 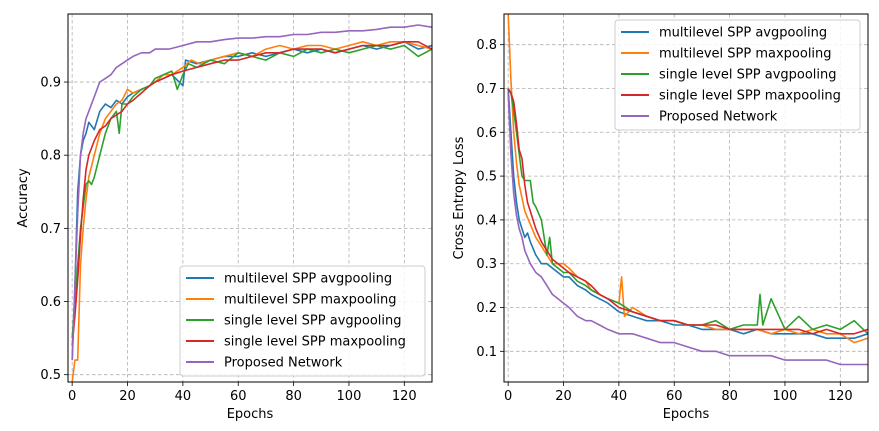 I want to click on loss-legend-entry: multilevel SPP avgpooling, so click(x=743, y=33).